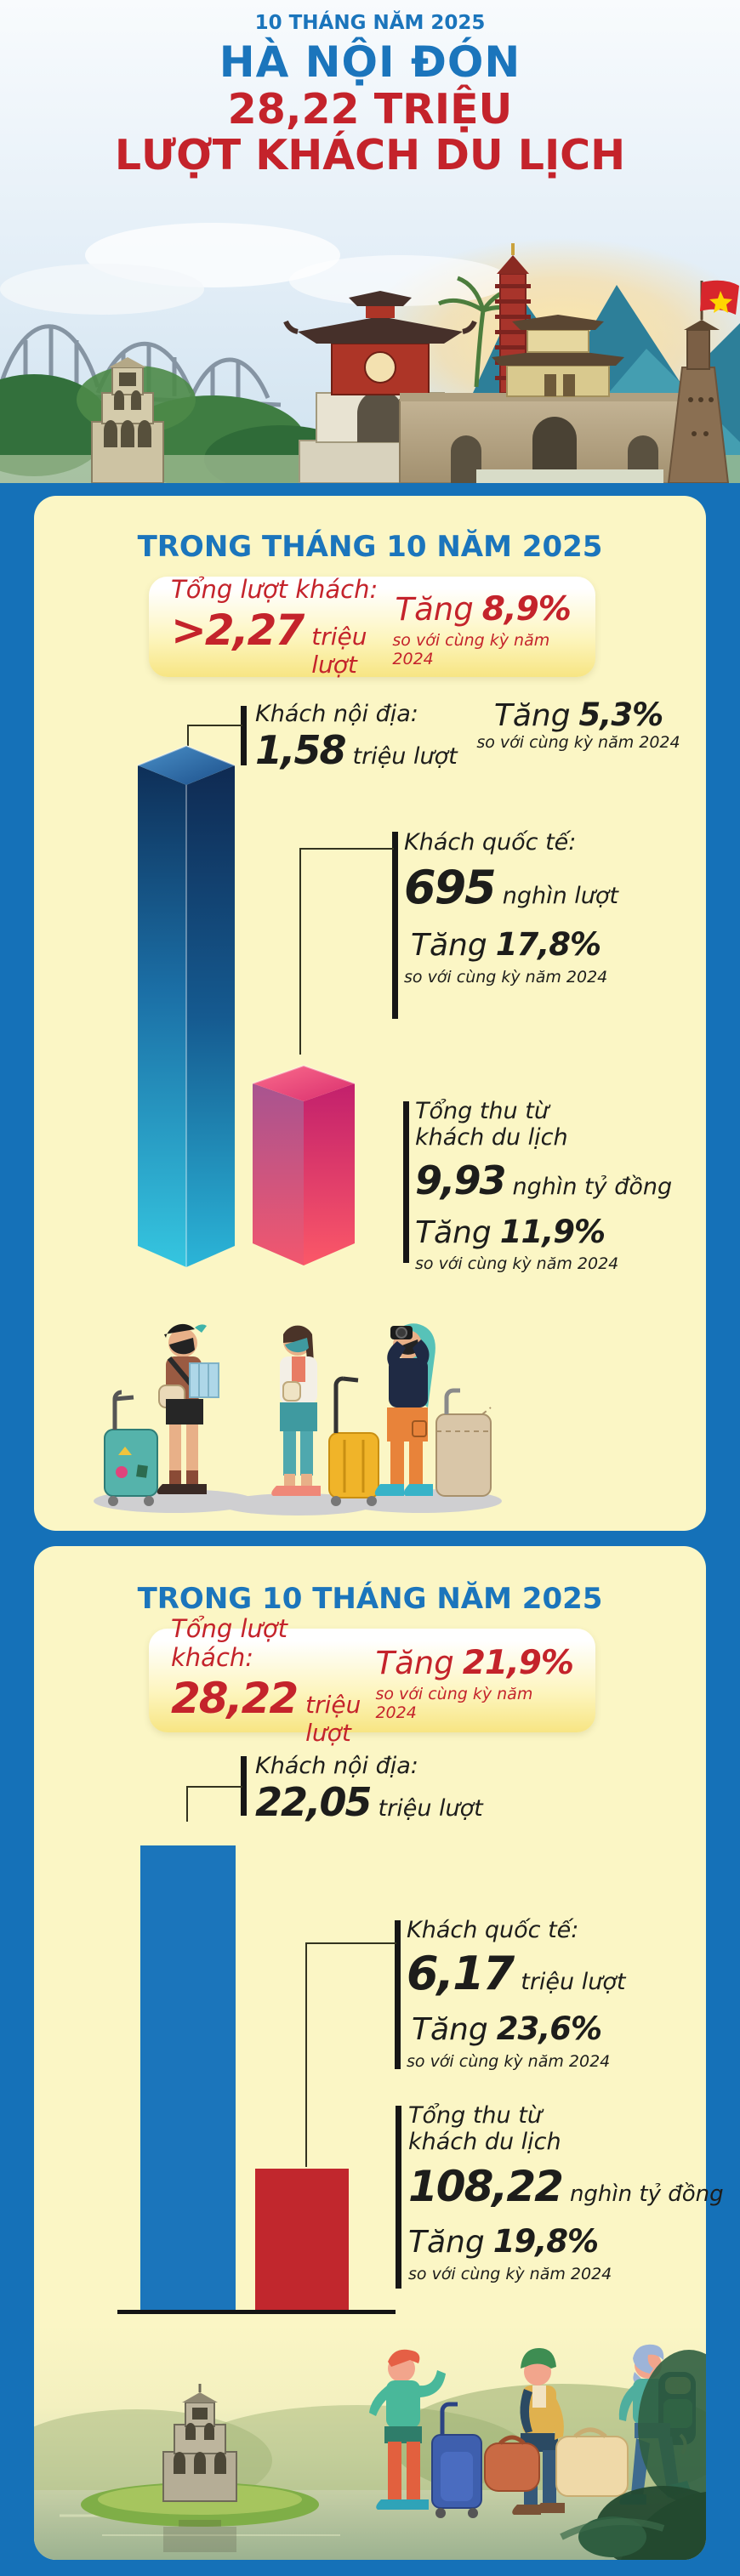 The image size is (740, 2576). I want to click on total-value: >2,27, so click(238, 630).